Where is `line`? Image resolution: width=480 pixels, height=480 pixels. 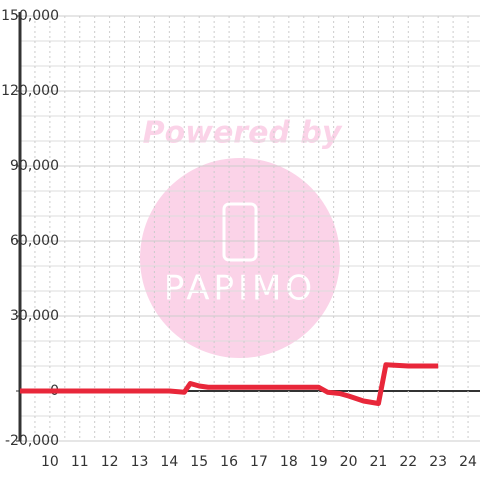
line is located at coordinates (229, 384).